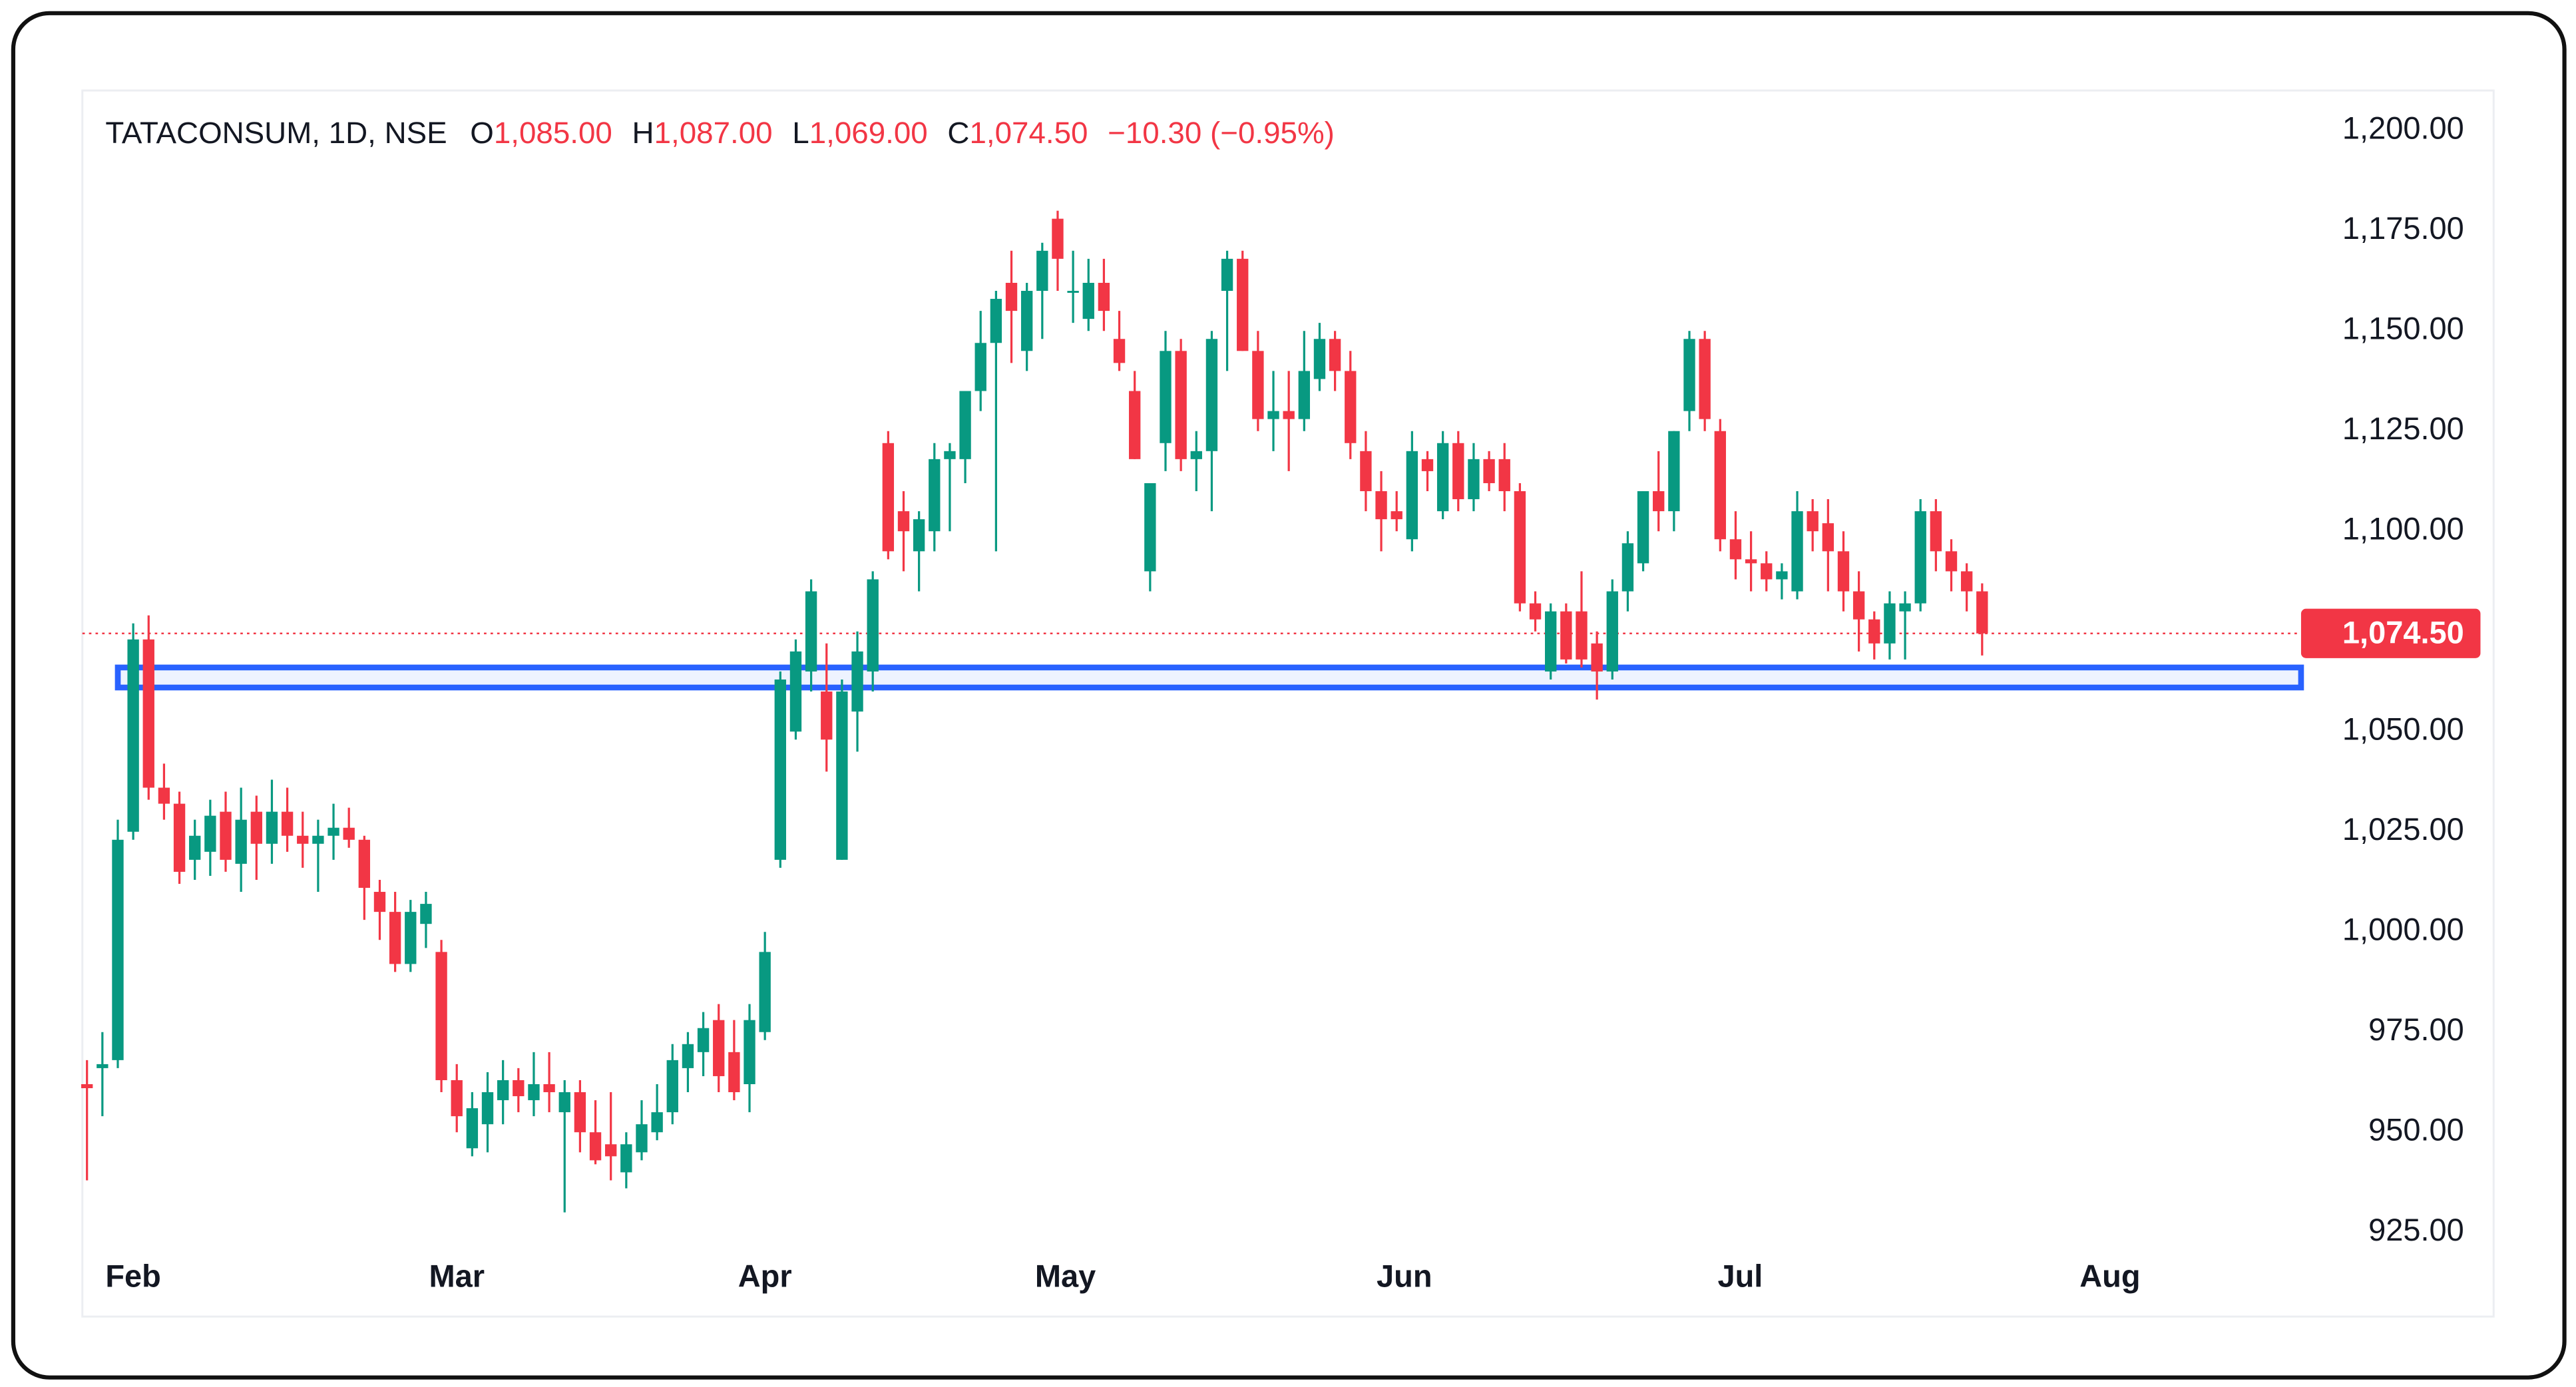 The height and width of the screenshot is (1387, 2576). What do you see at coordinates (2403, 428) in the screenshot?
I see `y-tick-label: 1,125.00` at bounding box center [2403, 428].